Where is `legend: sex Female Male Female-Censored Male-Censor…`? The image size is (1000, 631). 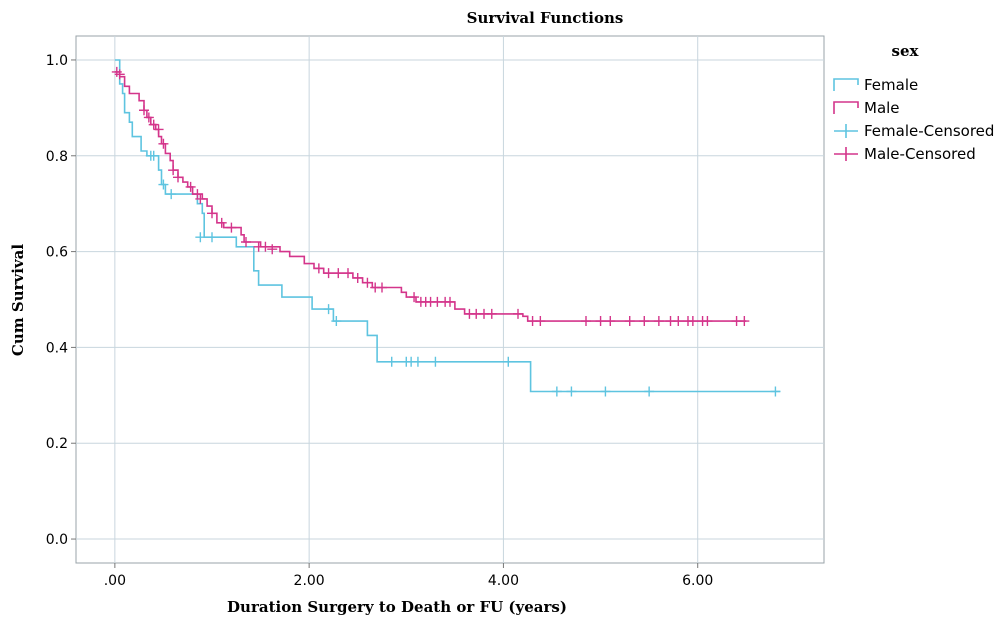 legend: sex Female Male Female-Censored Male-Censor… is located at coordinates (913, 102).